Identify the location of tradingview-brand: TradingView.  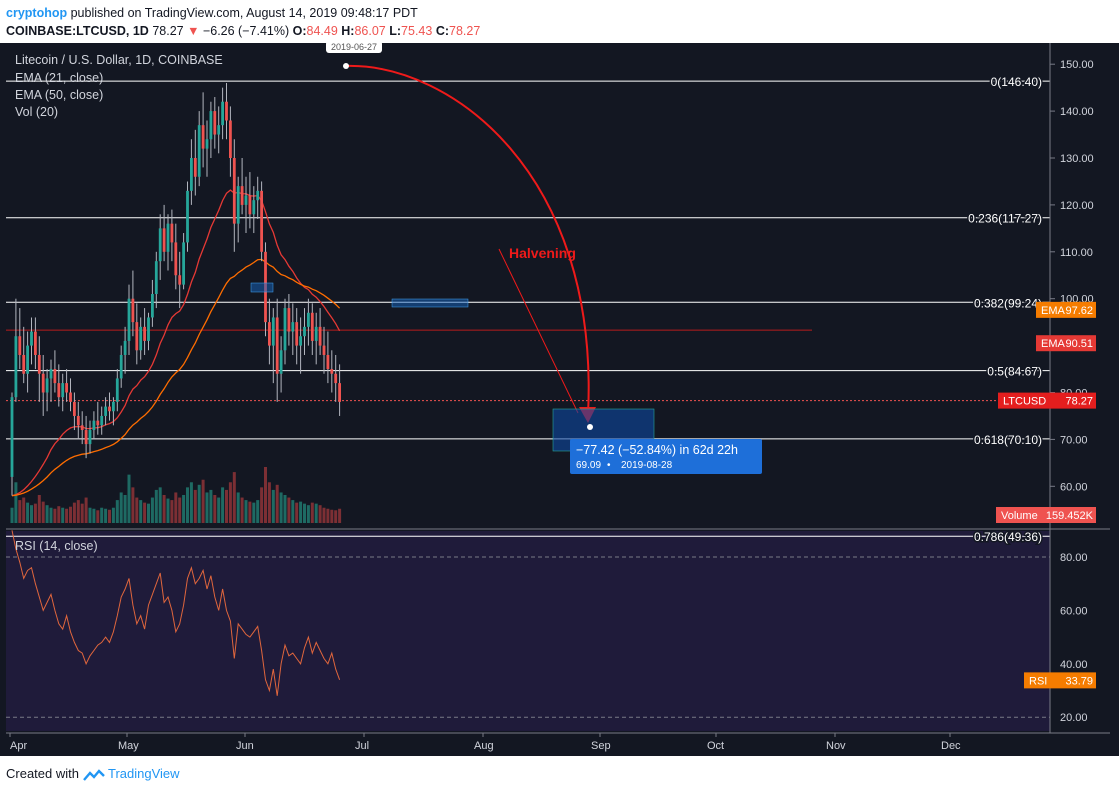
(144, 773).